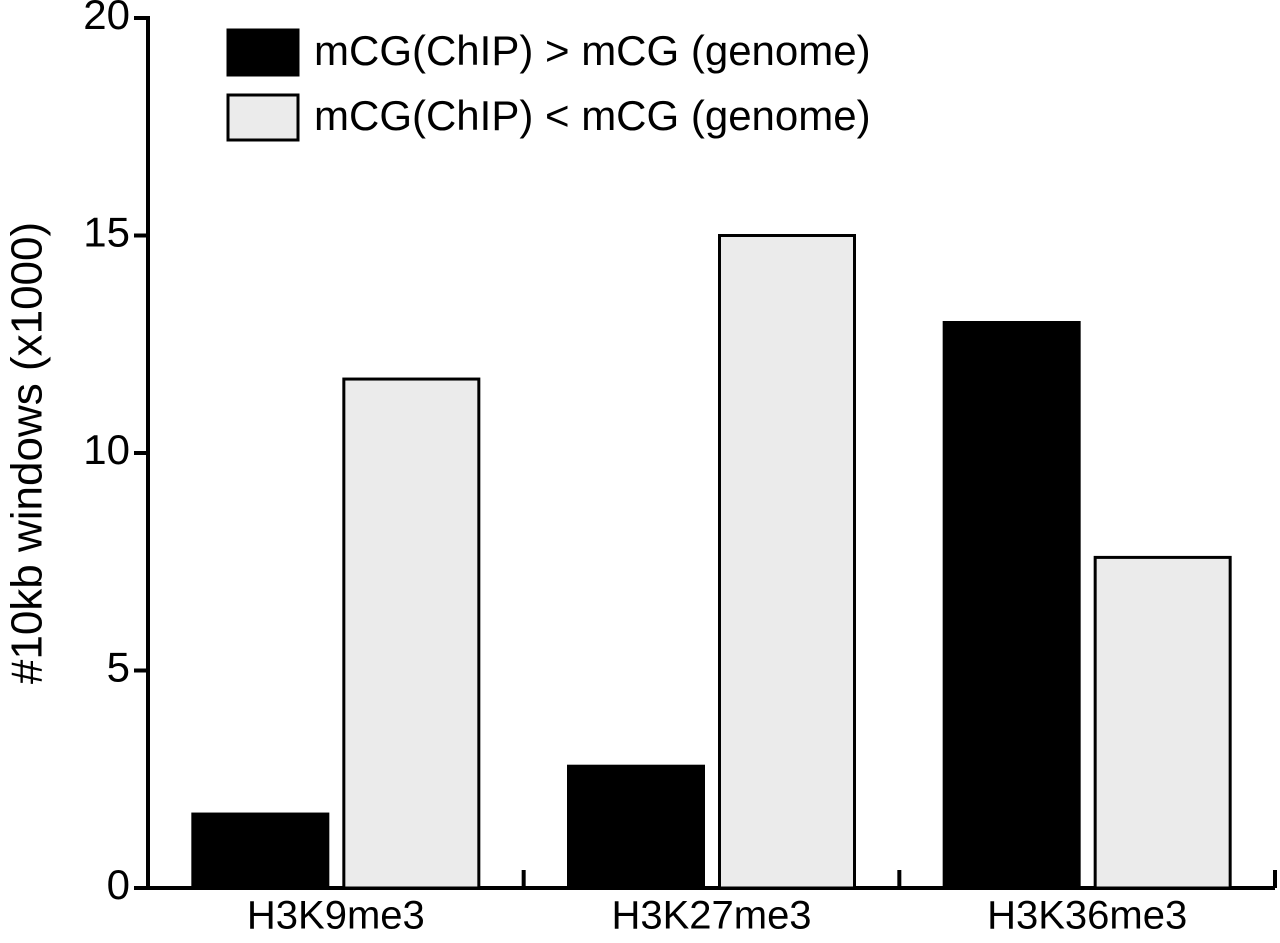 This screenshot has height=943, width=1280. What do you see at coordinates (106, 232) in the screenshot?
I see `y-tick-label: 15` at bounding box center [106, 232].